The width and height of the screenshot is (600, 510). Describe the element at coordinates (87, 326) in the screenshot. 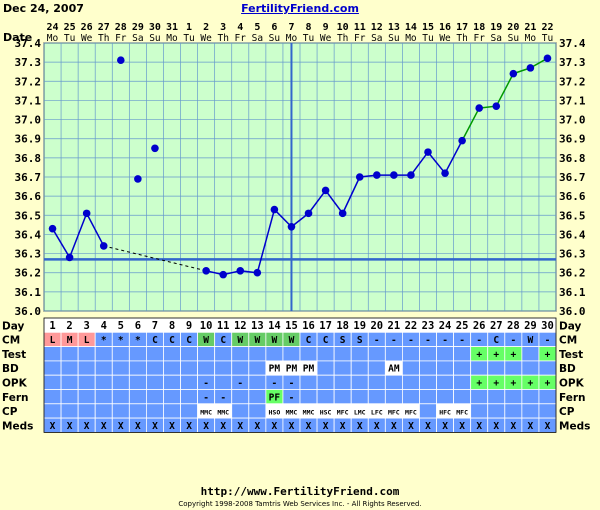

I see `day-value: 3` at that location.